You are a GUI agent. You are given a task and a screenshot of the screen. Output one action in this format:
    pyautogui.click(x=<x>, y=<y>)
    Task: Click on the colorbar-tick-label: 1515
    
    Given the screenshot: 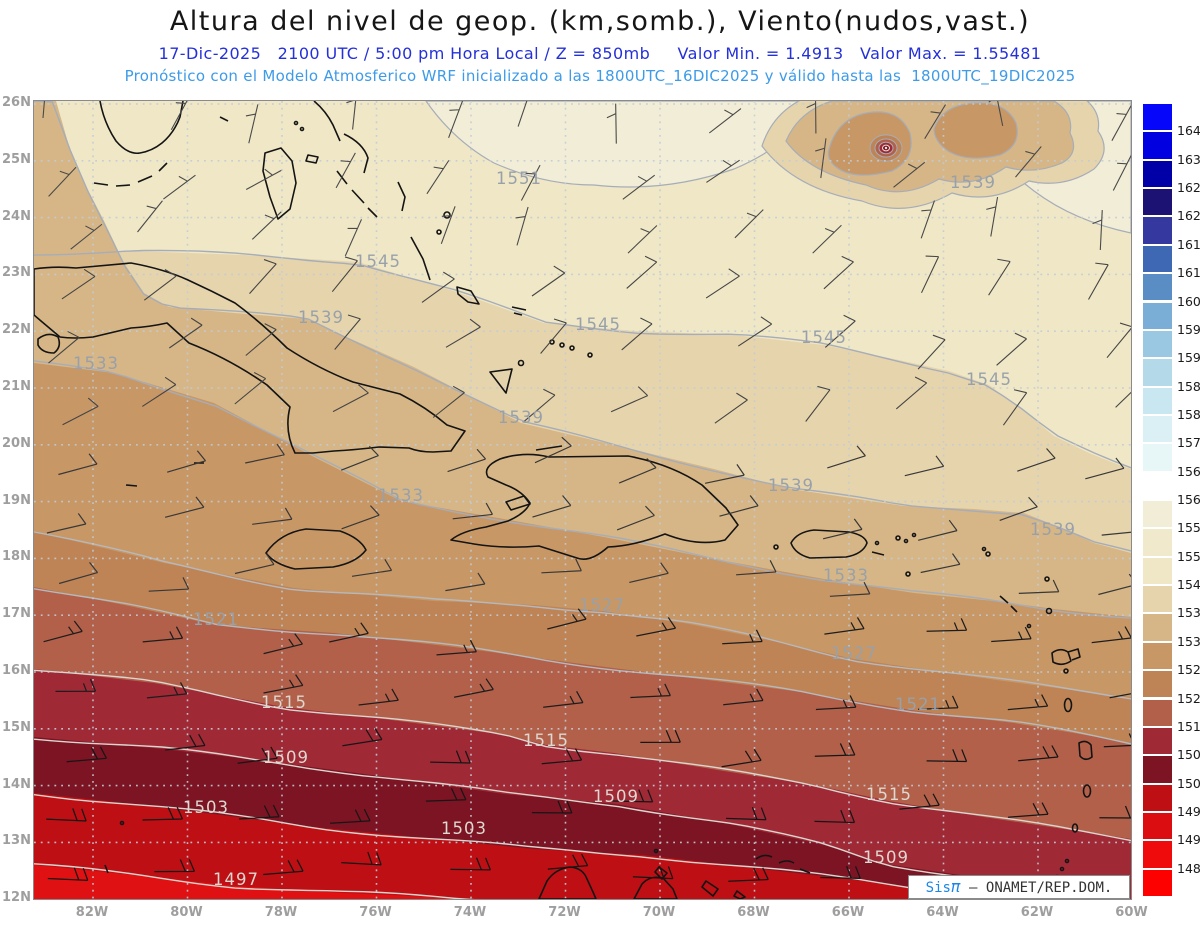 What is the action you would take?
    pyautogui.click(x=1188, y=726)
    